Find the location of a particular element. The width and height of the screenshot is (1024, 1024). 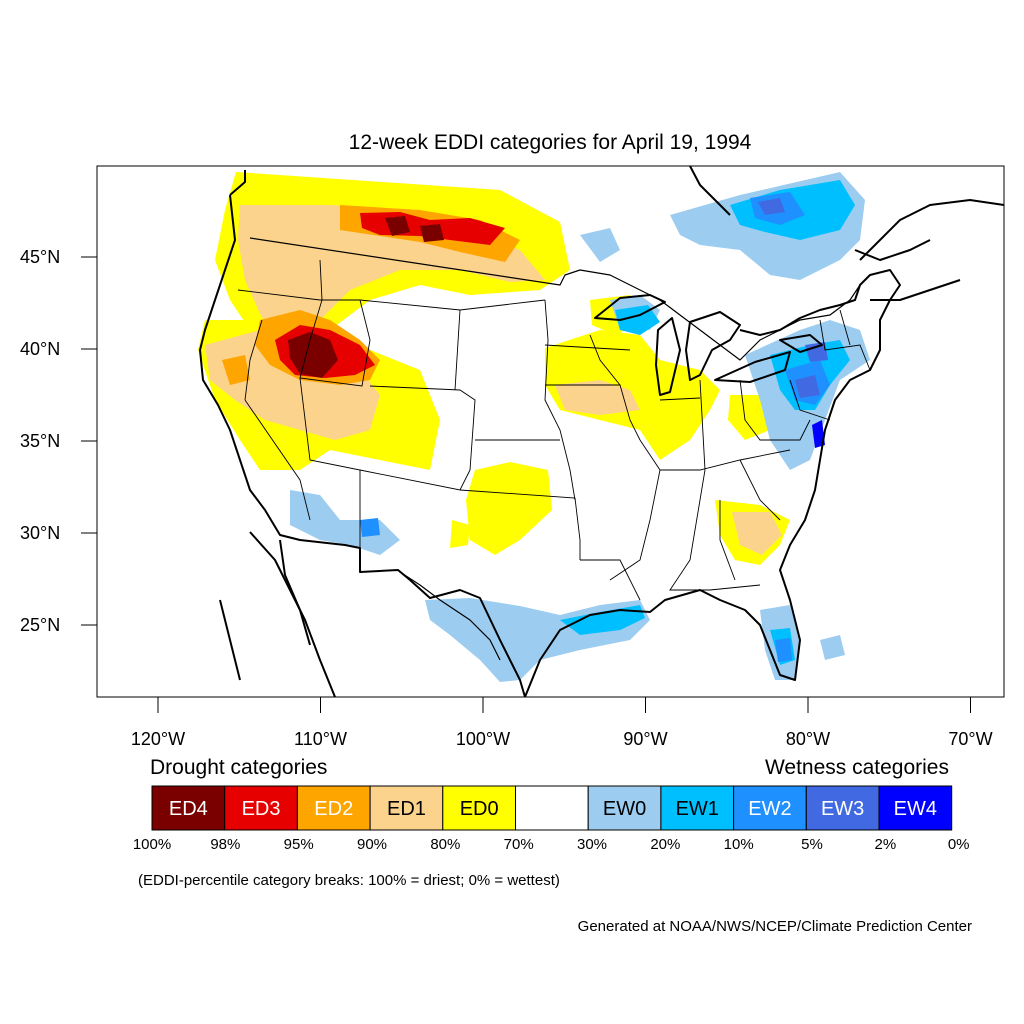

legend-swatch-label: ED2 is located at coordinates (333, 809).